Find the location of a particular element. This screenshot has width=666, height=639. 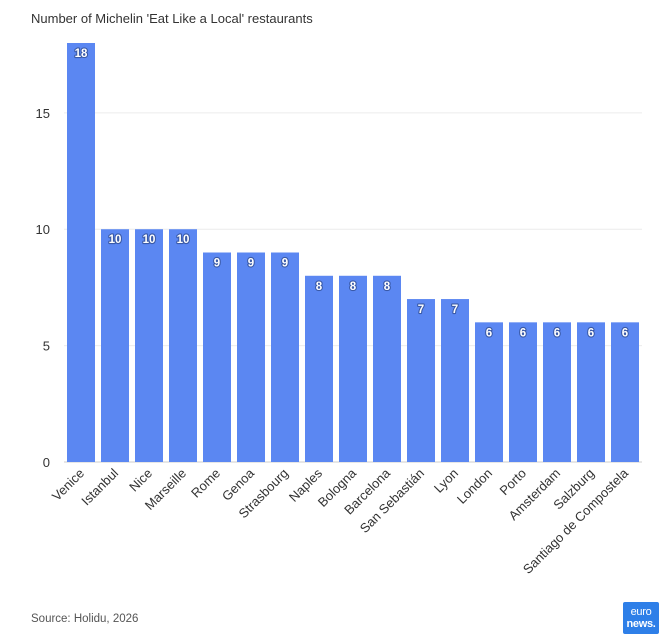

x-tick-label: Nice is located at coordinates (140, 480).